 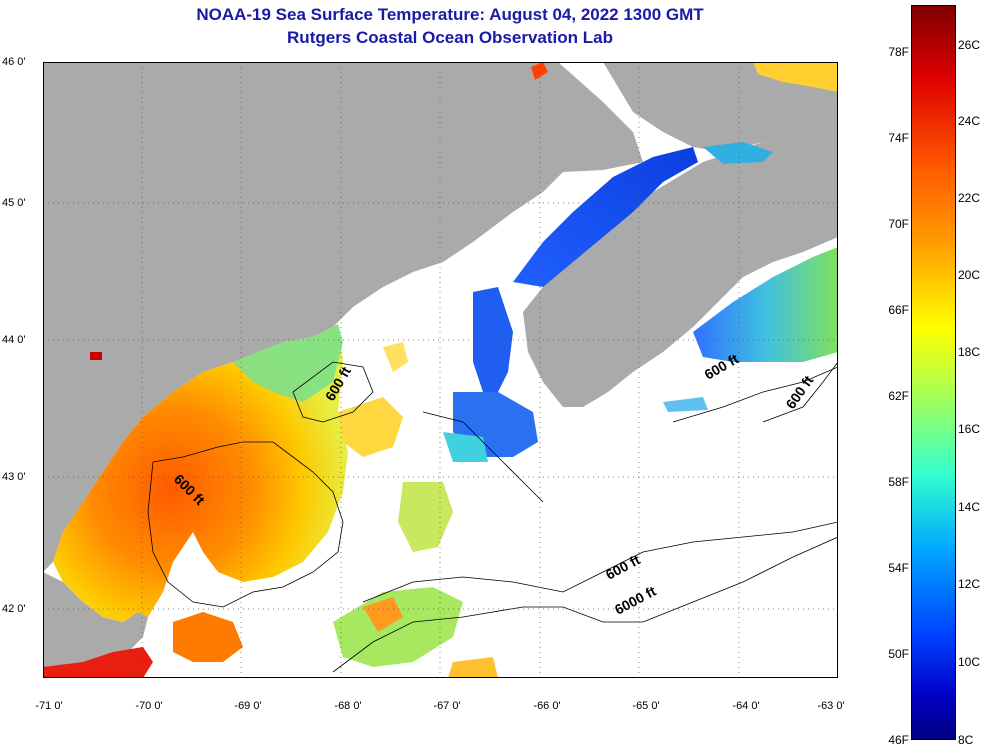 What do you see at coordinates (14, 477) in the screenshot?
I see `lat-label-43: 43 0'` at bounding box center [14, 477].